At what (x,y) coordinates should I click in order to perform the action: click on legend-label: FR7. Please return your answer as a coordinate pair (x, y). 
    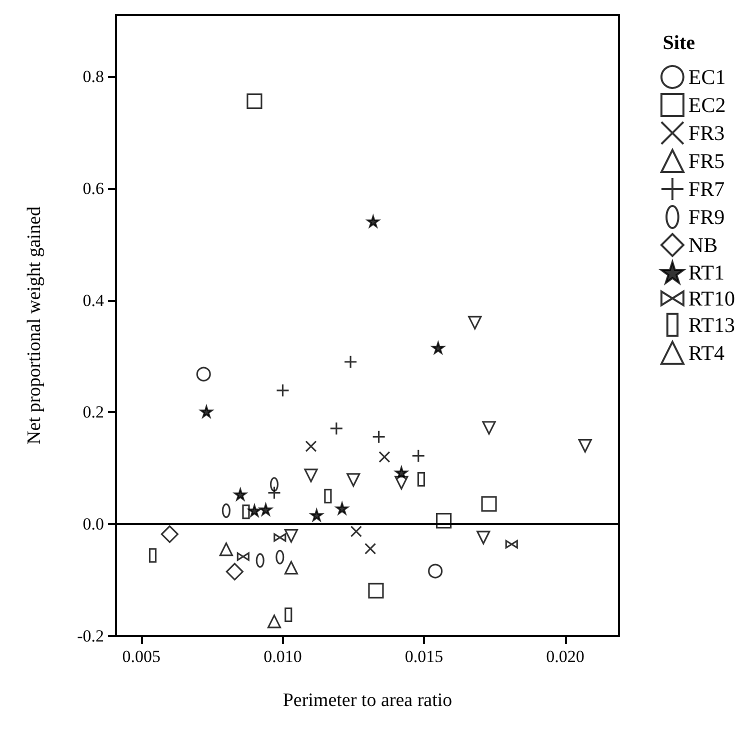
    Looking at the image, I should click on (706, 189).